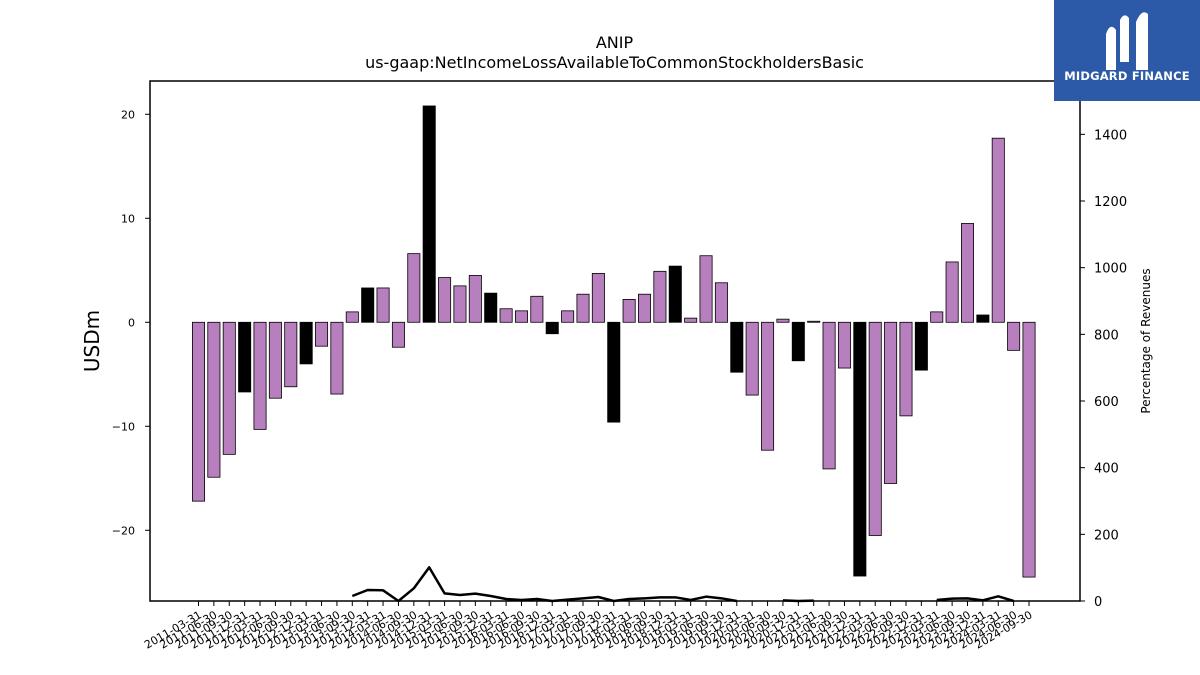 The width and height of the screenshot is (1200, 675). Describe the element at coordinates (1106, 402) in the screenshot. I see `y2-tick-label: 600` at that location.